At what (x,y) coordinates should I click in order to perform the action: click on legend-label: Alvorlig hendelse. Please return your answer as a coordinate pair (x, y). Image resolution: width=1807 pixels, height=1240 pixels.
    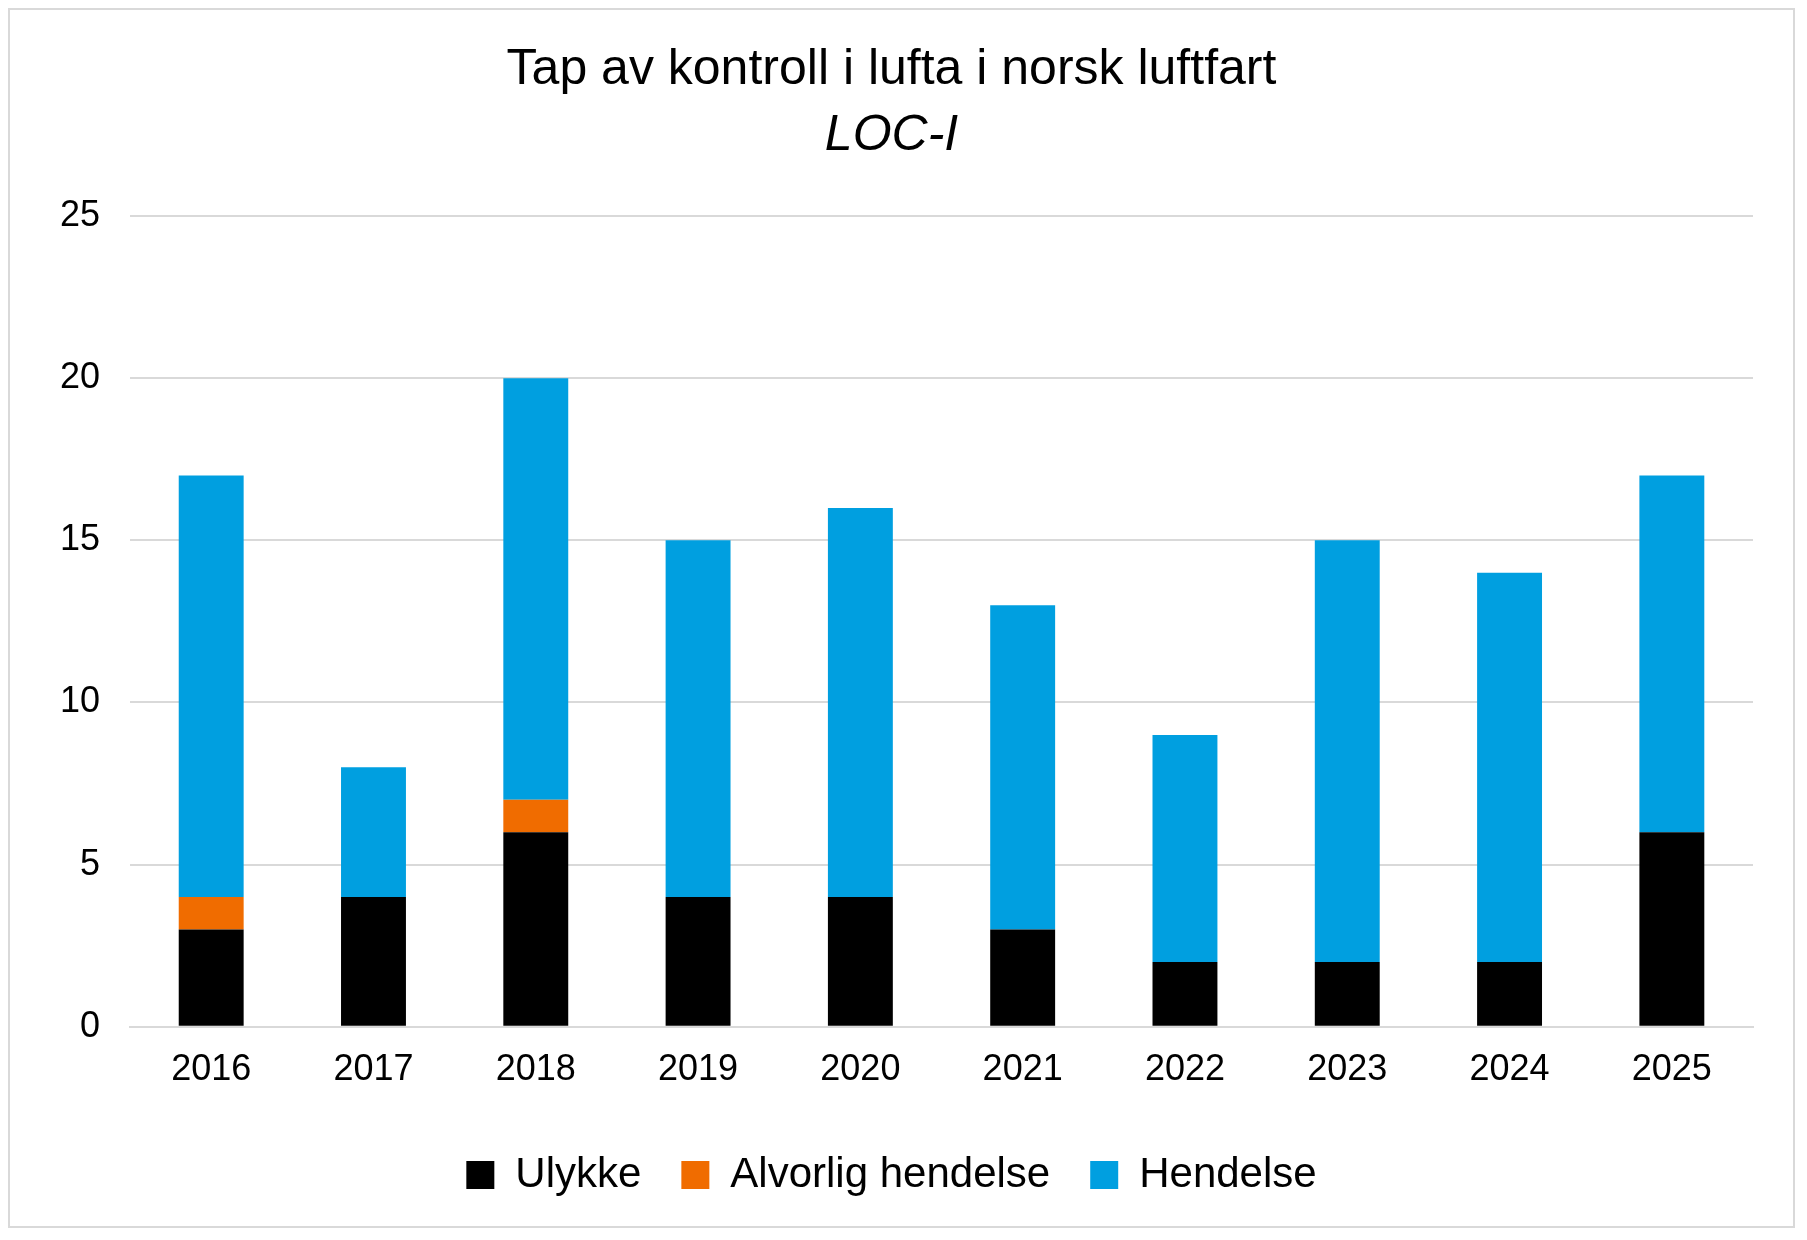
    Looking at the image, I should click on (890, 1172).